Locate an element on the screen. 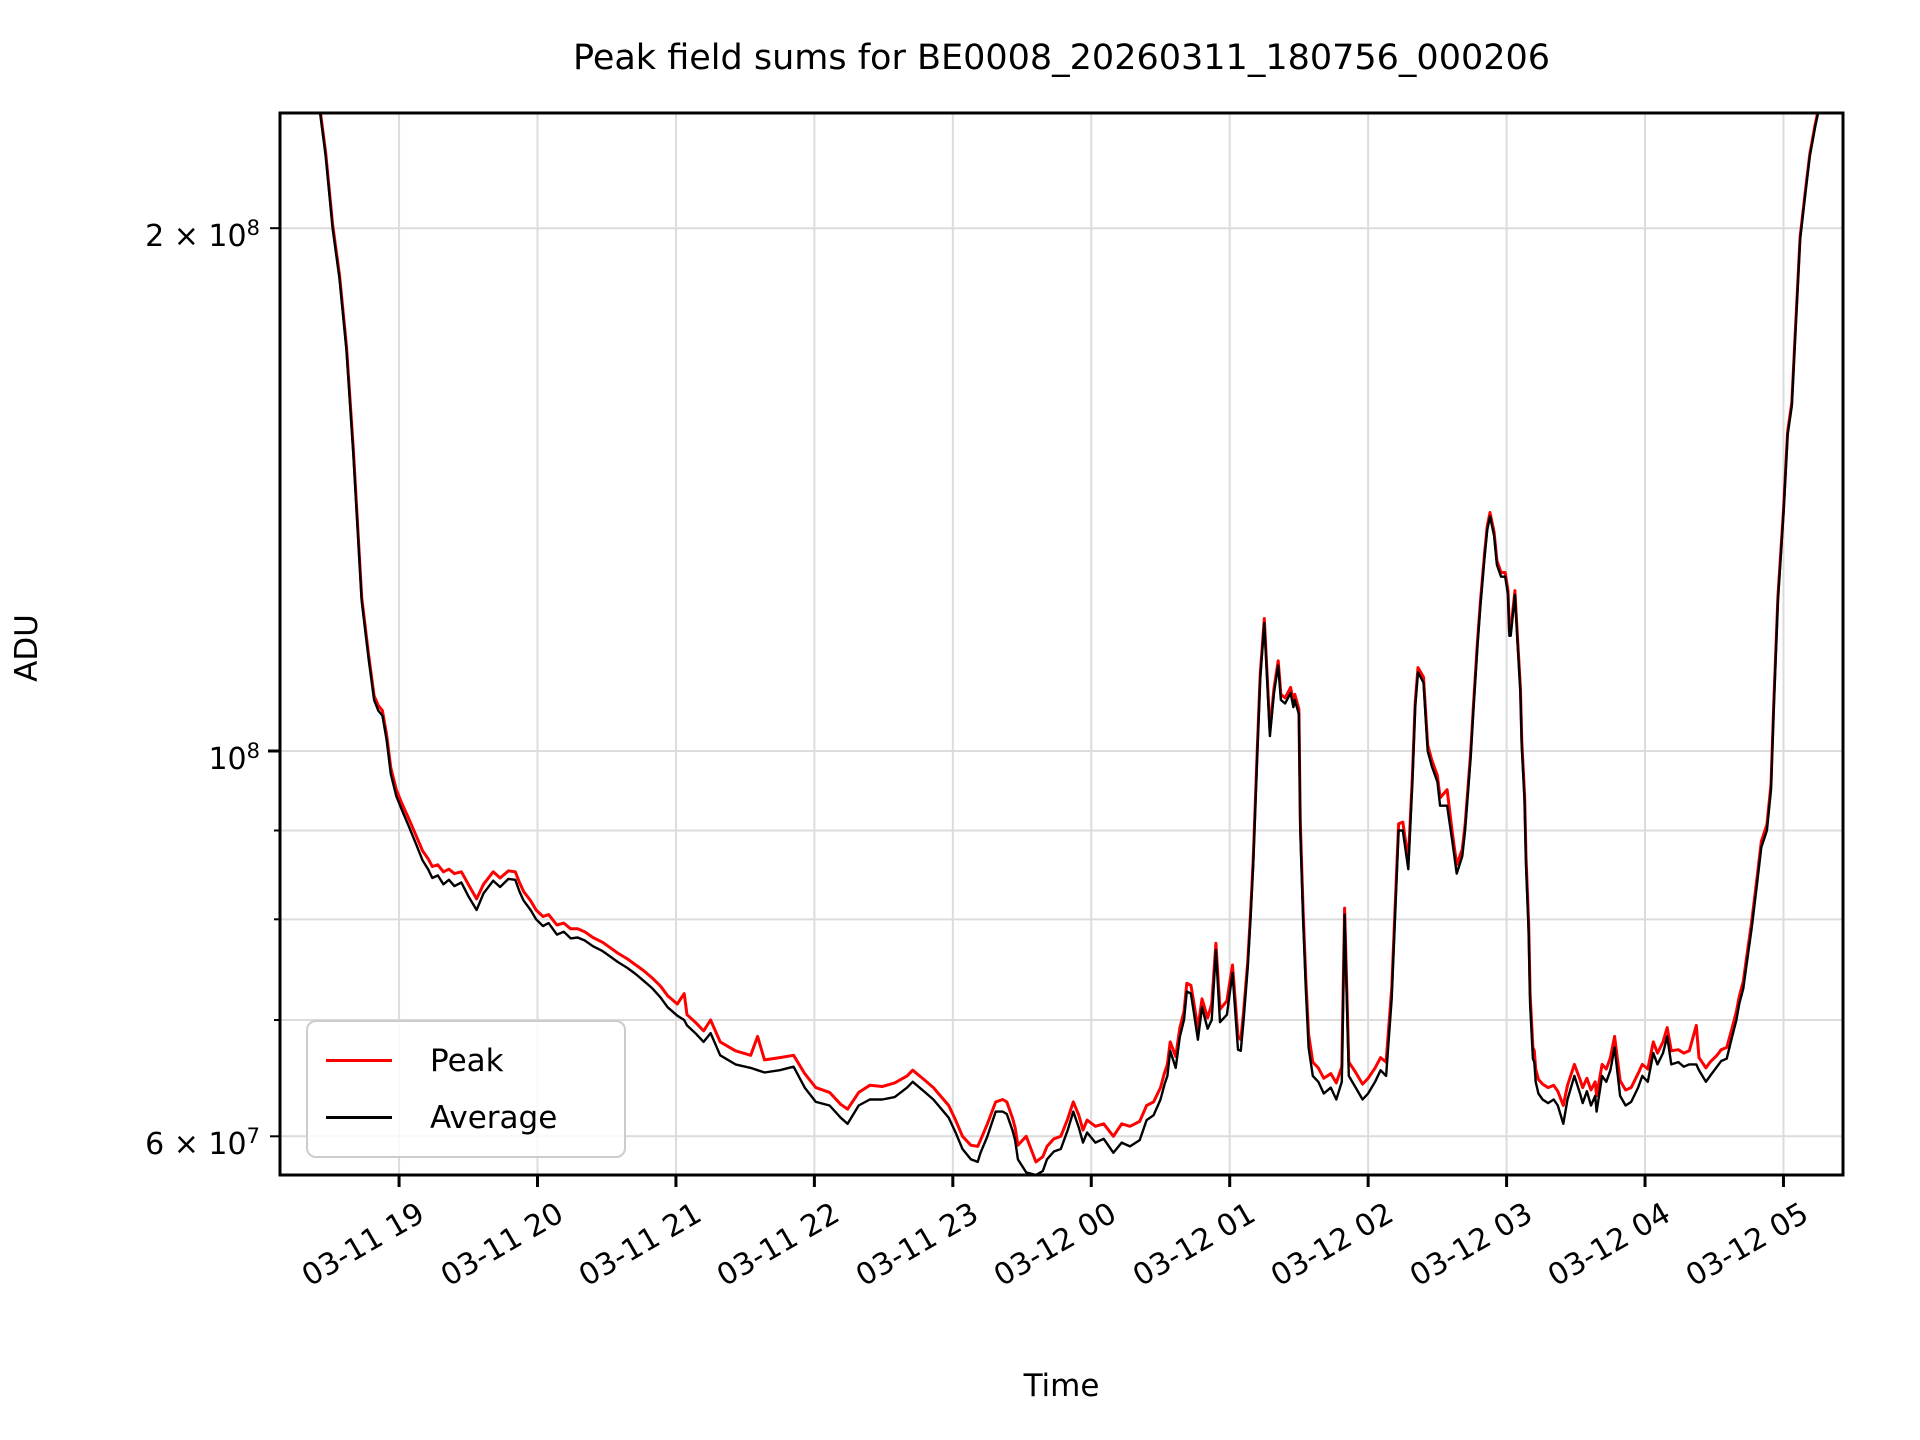 This screenshot has height=1440, width=1920. y-axis-label: ADU is located at coordinates (27, 648).